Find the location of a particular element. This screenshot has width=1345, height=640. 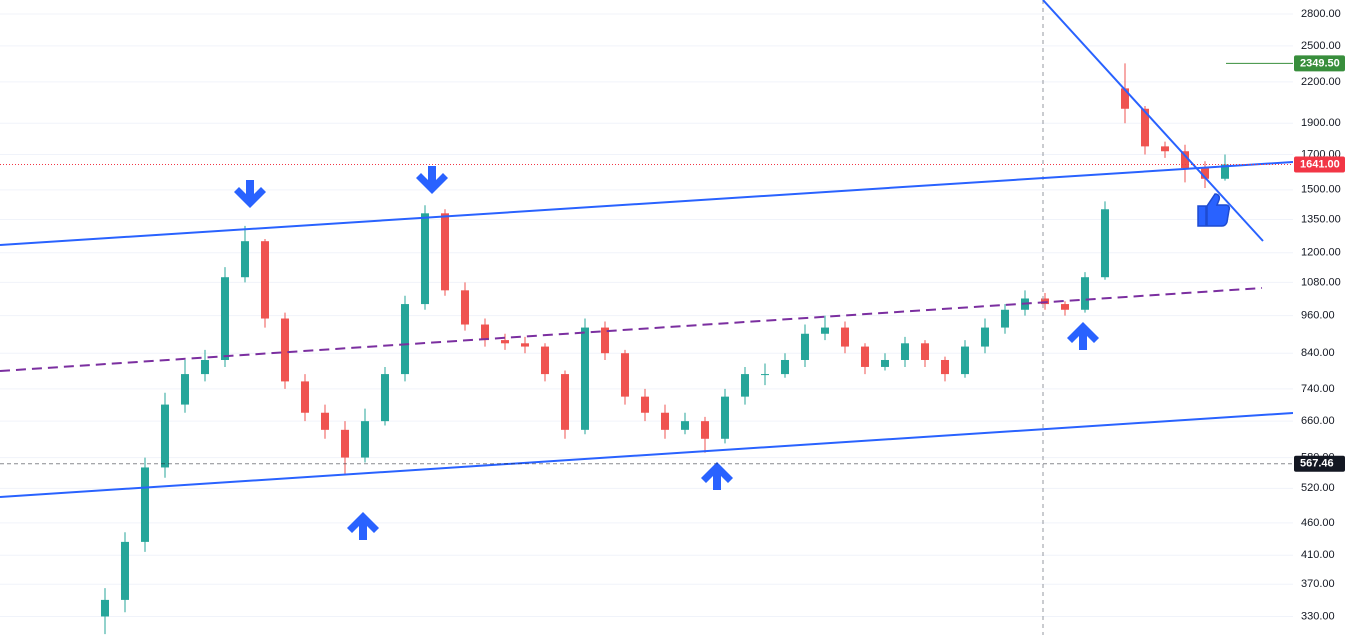

y-tick-label: 460.00 is located at coordinates (1318, 523).